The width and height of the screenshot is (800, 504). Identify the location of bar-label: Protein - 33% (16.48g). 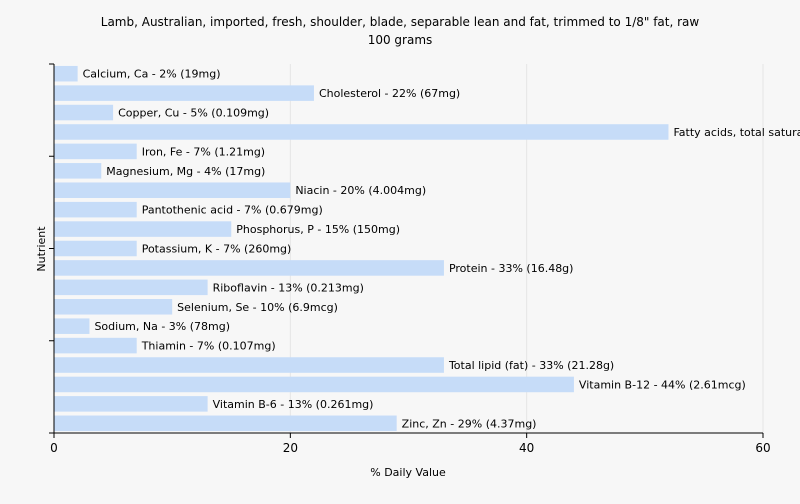
(511, 268).